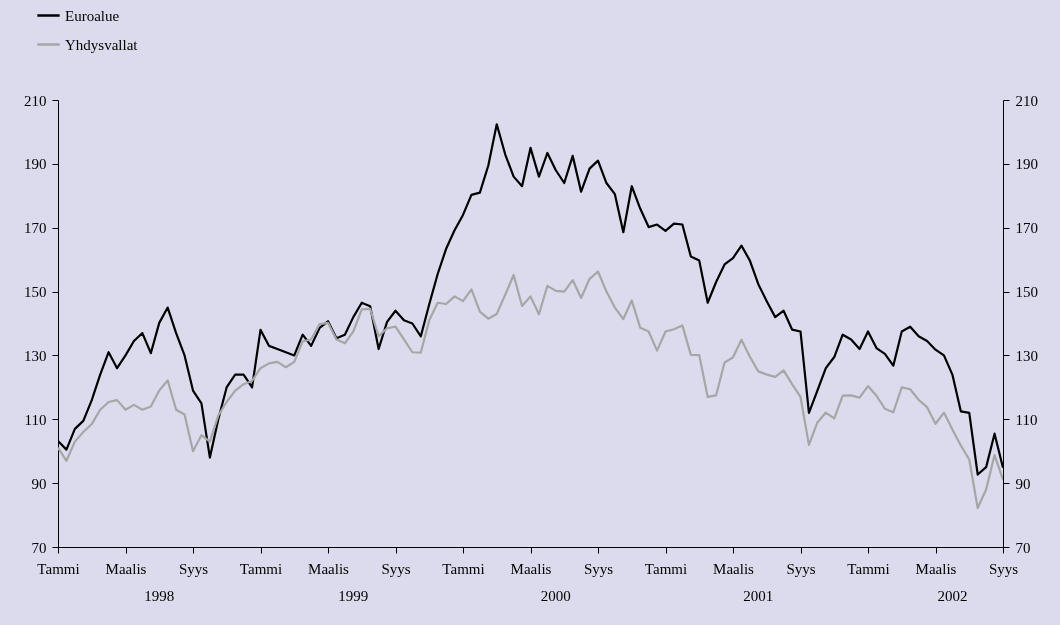 The width and height of the screenshot is (1060, 625). Describe the element at coordinates (1023, 547) in the screenshot. I see `y2-tick-label: 70` at that location.